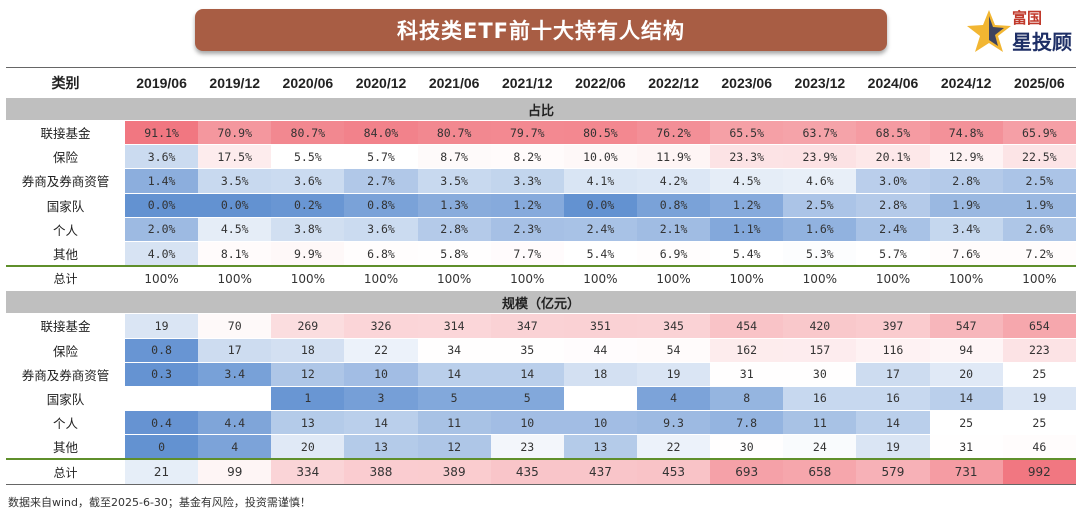 Image resolution: width=1080 pixels, height=512 pixels. I want to click on table-cell: 5.7%, so click(381, 157).